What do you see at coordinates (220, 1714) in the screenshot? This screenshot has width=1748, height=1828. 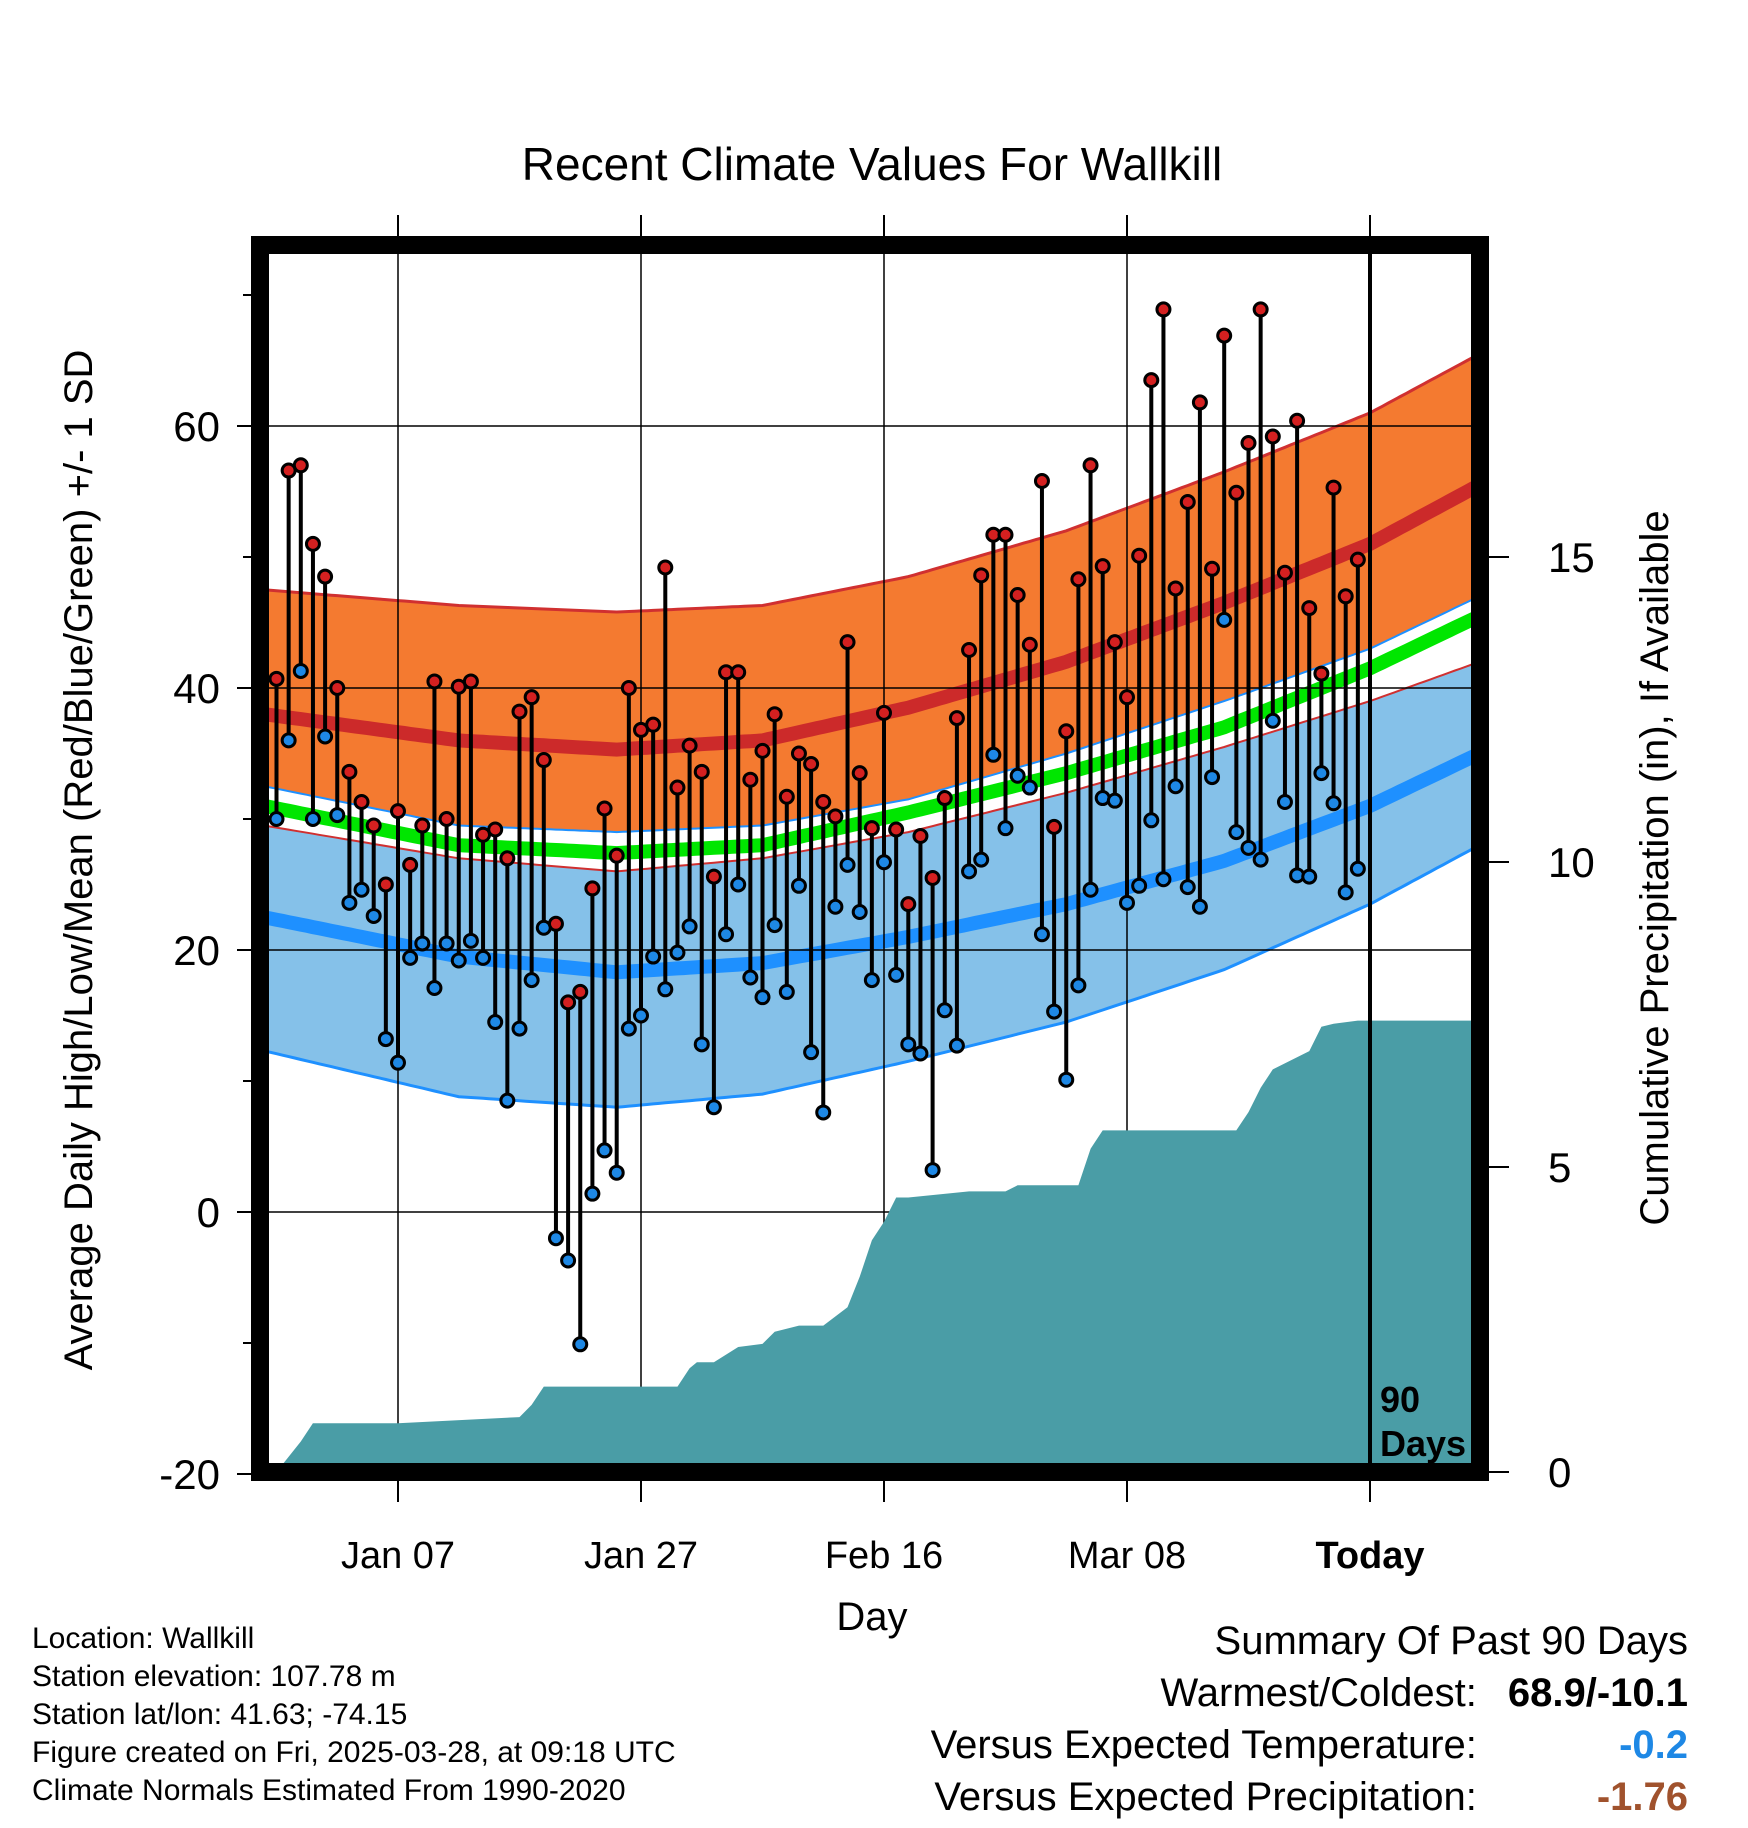 I see `latlon-text: Station lat/lon: 41.63; -74.15` at bounding box center [220, 1714].